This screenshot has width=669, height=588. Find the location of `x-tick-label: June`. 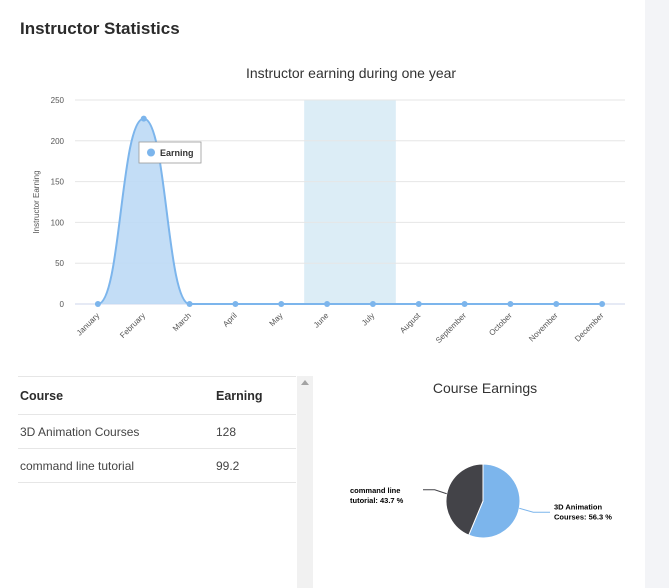

x-tick-label: June is located at coordinates (321, 320).